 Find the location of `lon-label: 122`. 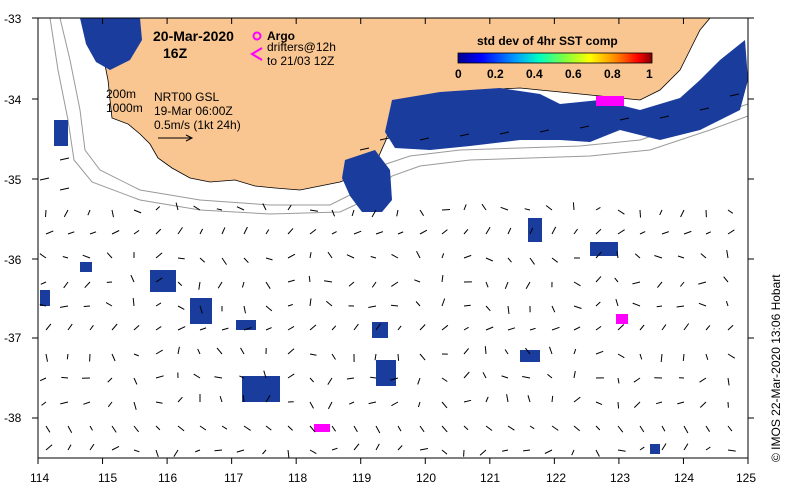

lon-label: 122 is located at coordinates (556, 478).